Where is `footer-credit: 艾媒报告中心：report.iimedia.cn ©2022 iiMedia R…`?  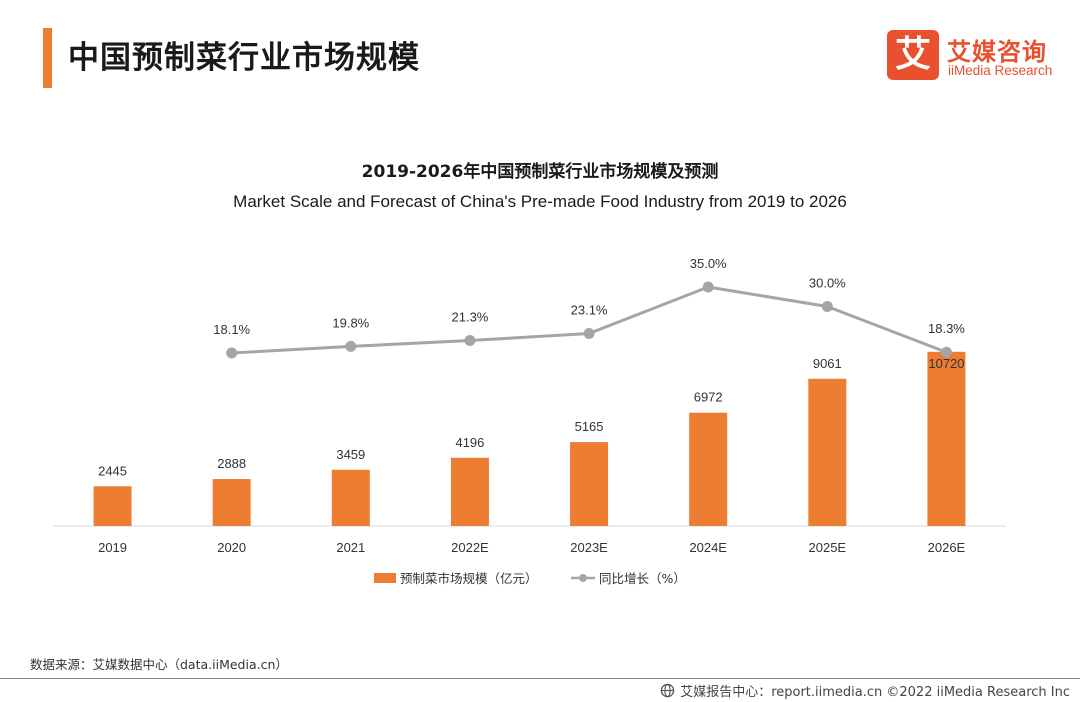
footer-credit: 艾媒报告中心：report.iimedia.cn ©2022 iiMedia R… is located at coordinates (865, 690).